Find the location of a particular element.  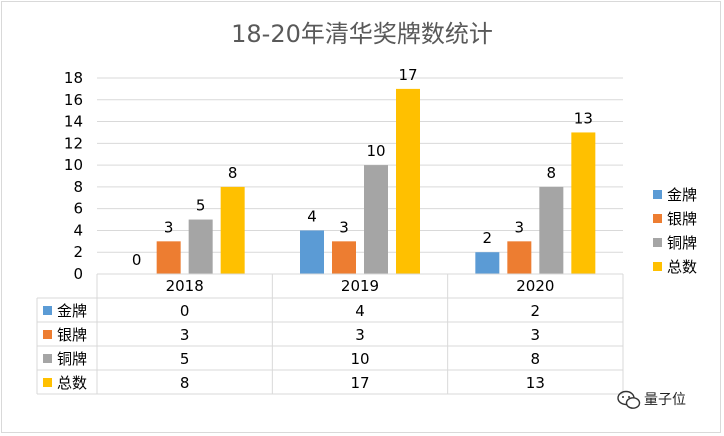

table-cell: 10 is located at coordinates (359, 359).